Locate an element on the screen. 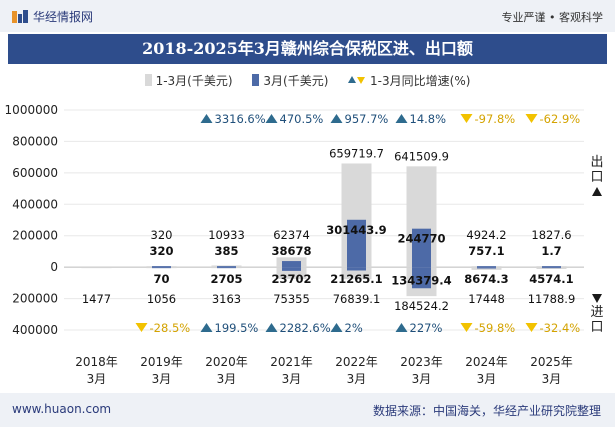 The height and width of the screenshot is (427, 615). data-label-import-march: 4574.1 is located at coordinates (551, 279).